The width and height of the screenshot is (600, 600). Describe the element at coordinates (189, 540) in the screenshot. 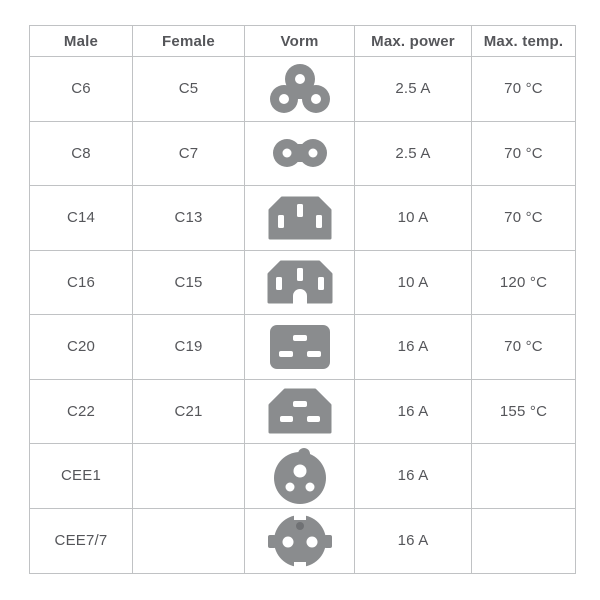

I see `cell-r8-female` at that location.